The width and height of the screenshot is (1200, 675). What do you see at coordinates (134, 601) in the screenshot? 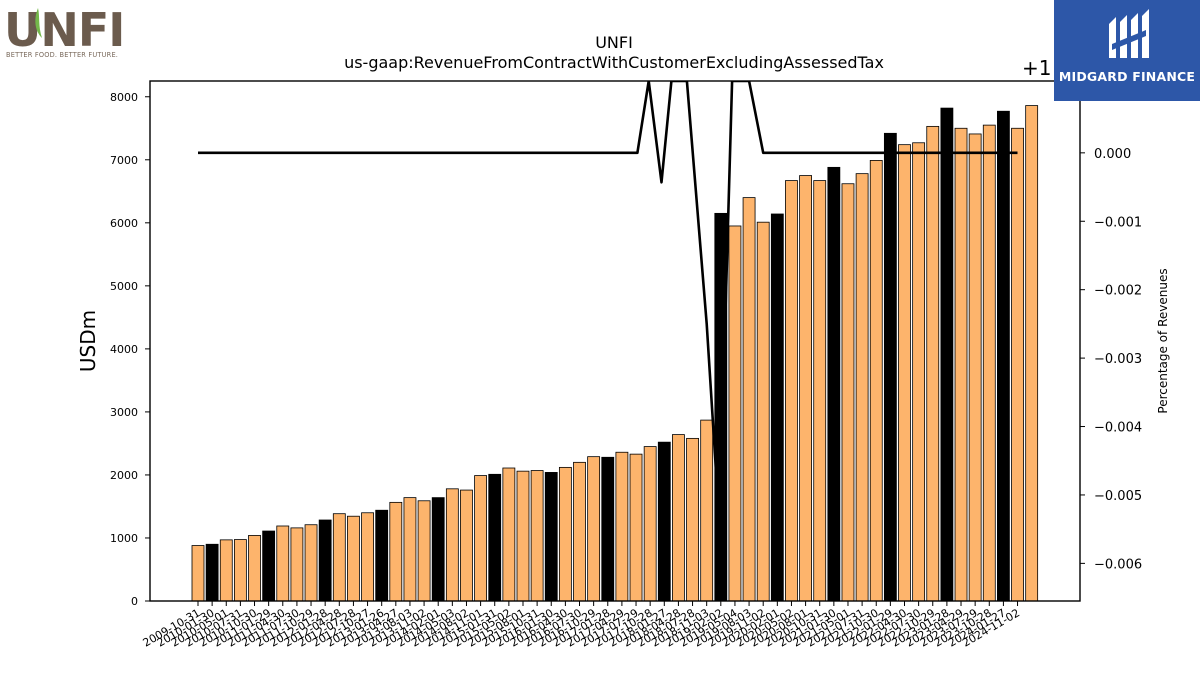
I see `y-tick-label: 0` at bounding box center [134, 601].